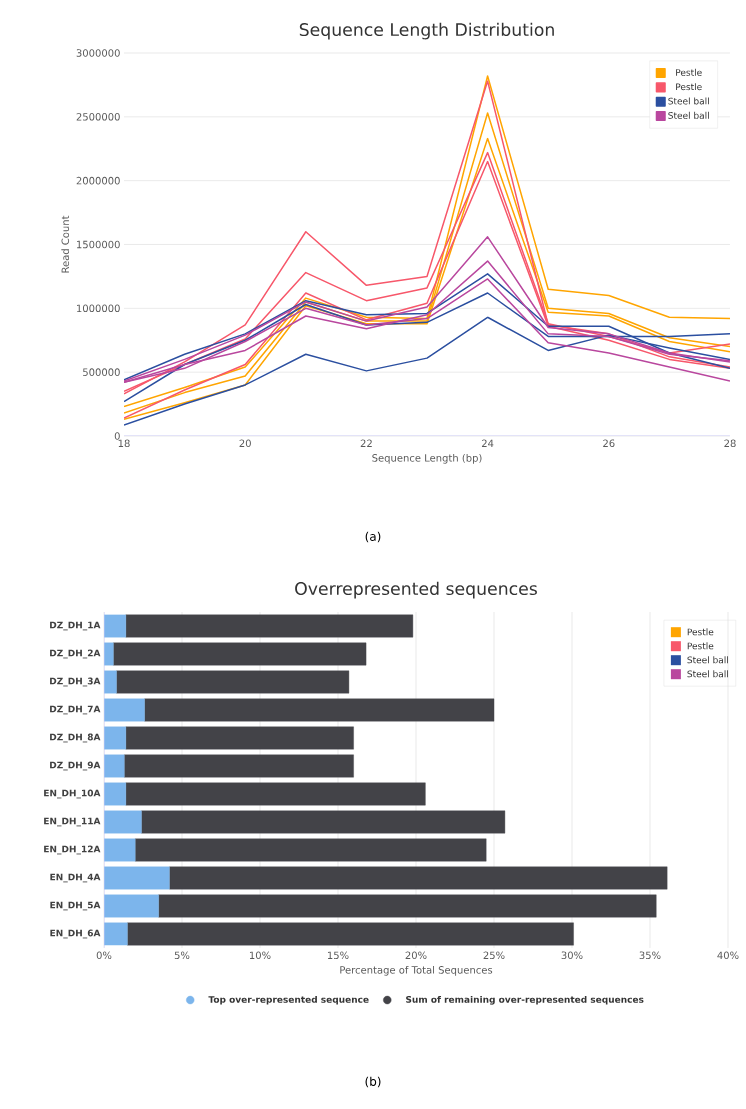 Image resolution: width=746 pixels, height=1109 pixels. Describe the element at coordinates (72, 794) in the screenshot. I see `y-tick-label: EN_DH_10A` at that location.